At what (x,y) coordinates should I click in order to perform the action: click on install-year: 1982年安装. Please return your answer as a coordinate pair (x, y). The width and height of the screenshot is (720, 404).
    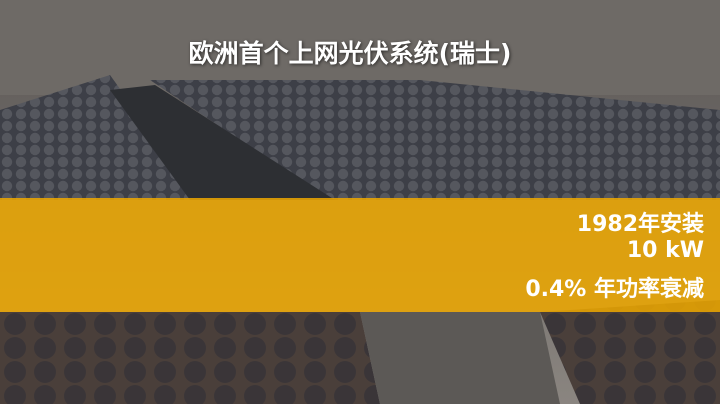
    Looking at the image, I should click on (640, 224).